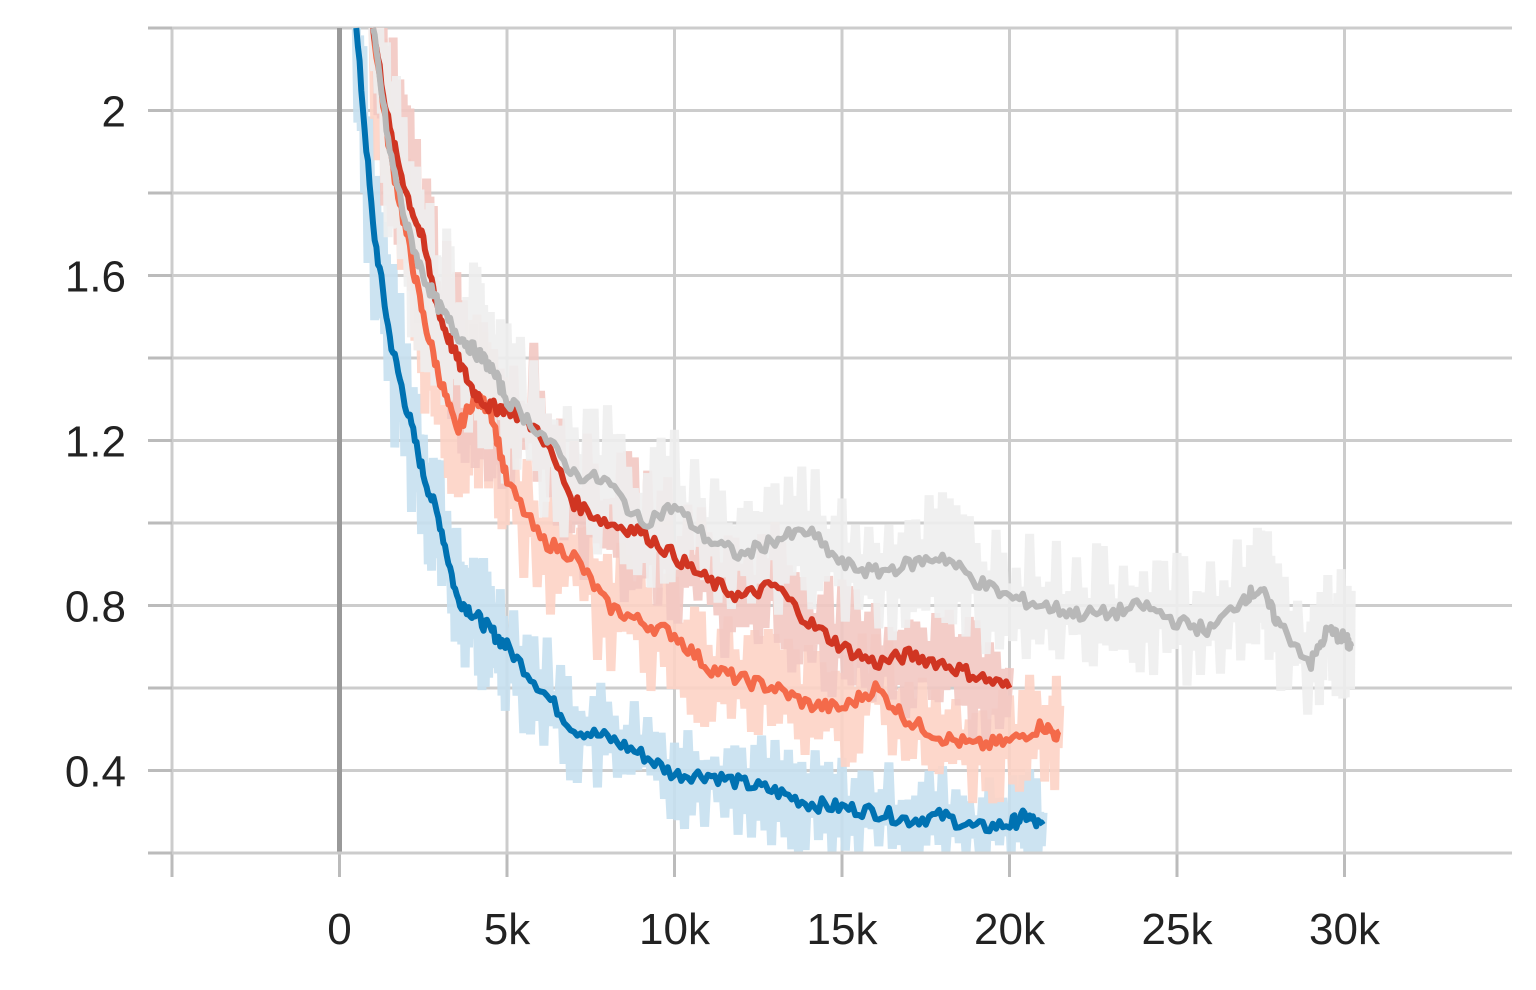  I want to click on y-tick-label: 1.2, so click(95, 442).